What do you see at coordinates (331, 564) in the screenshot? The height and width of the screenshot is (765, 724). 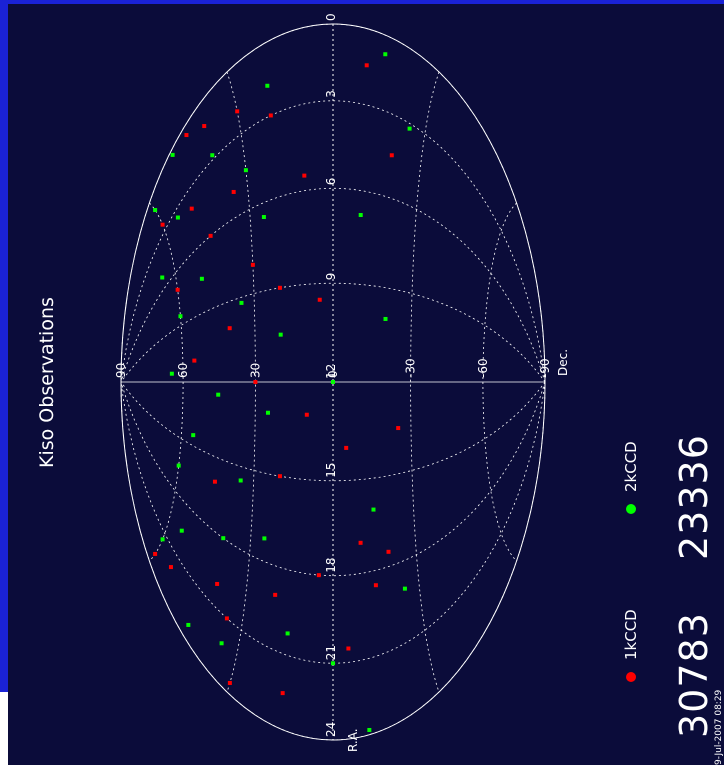 I see `ra-tick-label: 18` at bounding box center [331, 564].